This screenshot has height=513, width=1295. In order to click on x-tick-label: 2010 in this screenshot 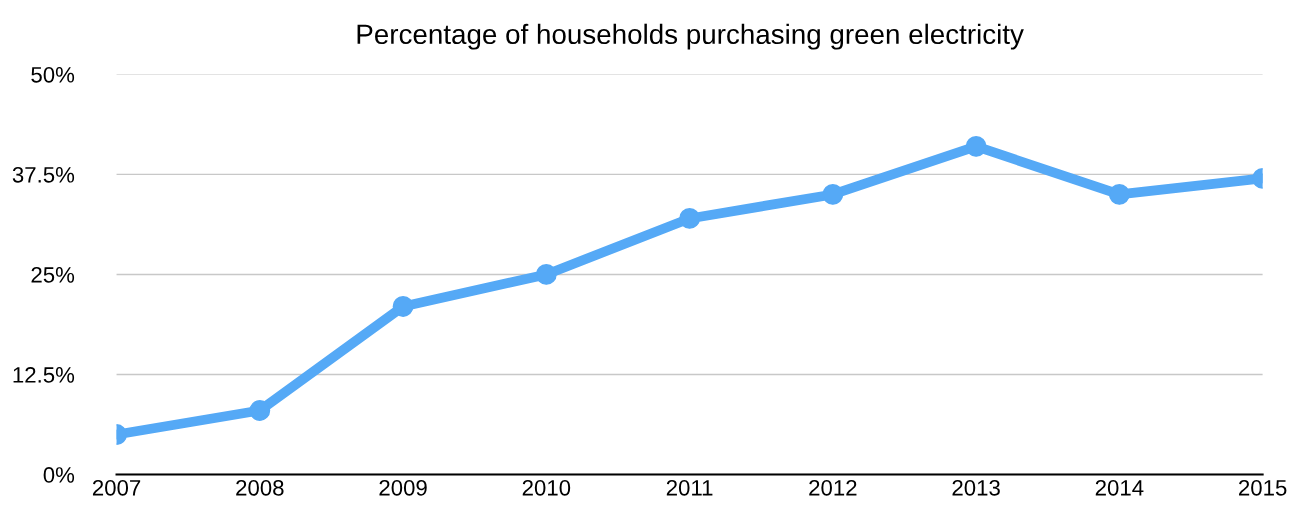, I will do `click(546, 487)`.